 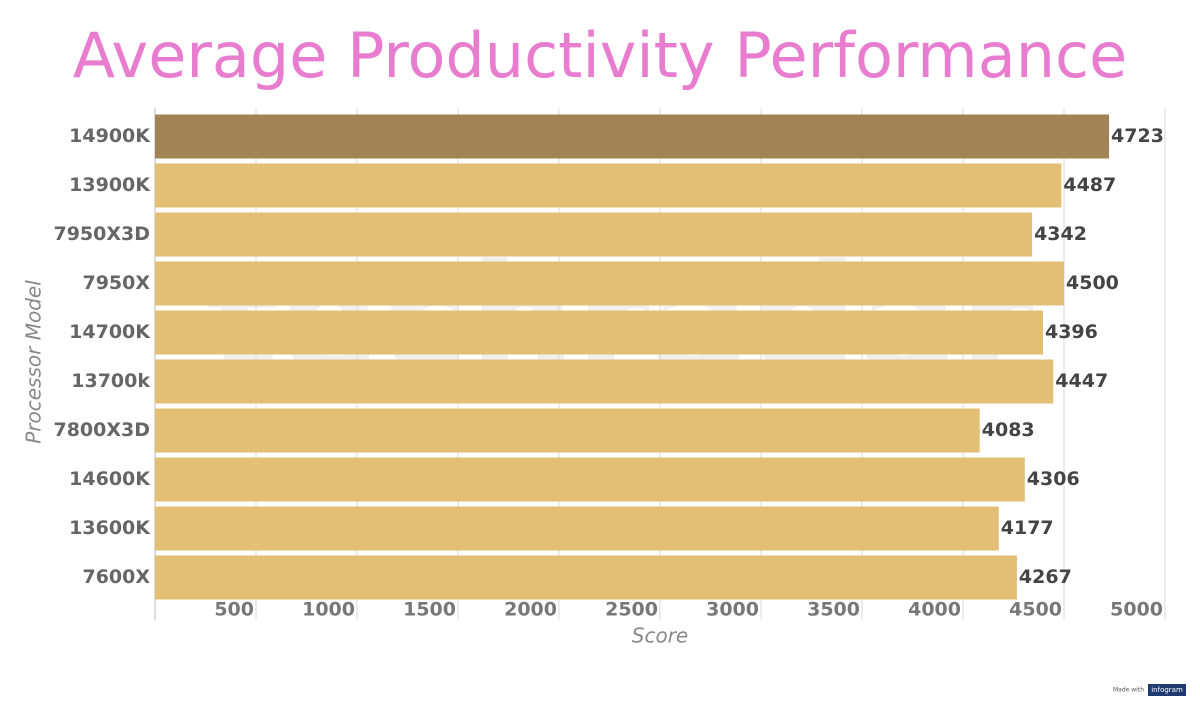 I want to click on x-axis-title: Score, so click(x=660, y=636).